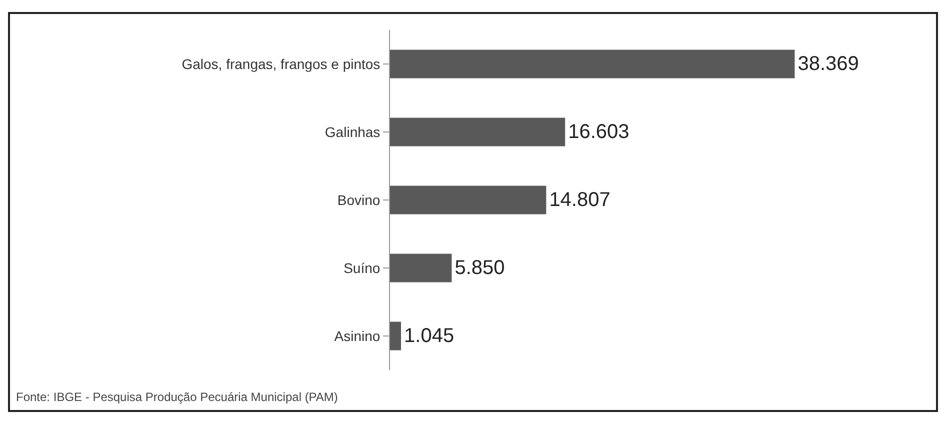 This screenshot has width=950, height=423. What do you see at coordinates (479, 268) in the screenshot?
I see `data-label: 5.850` at bounding box center [479, 268].